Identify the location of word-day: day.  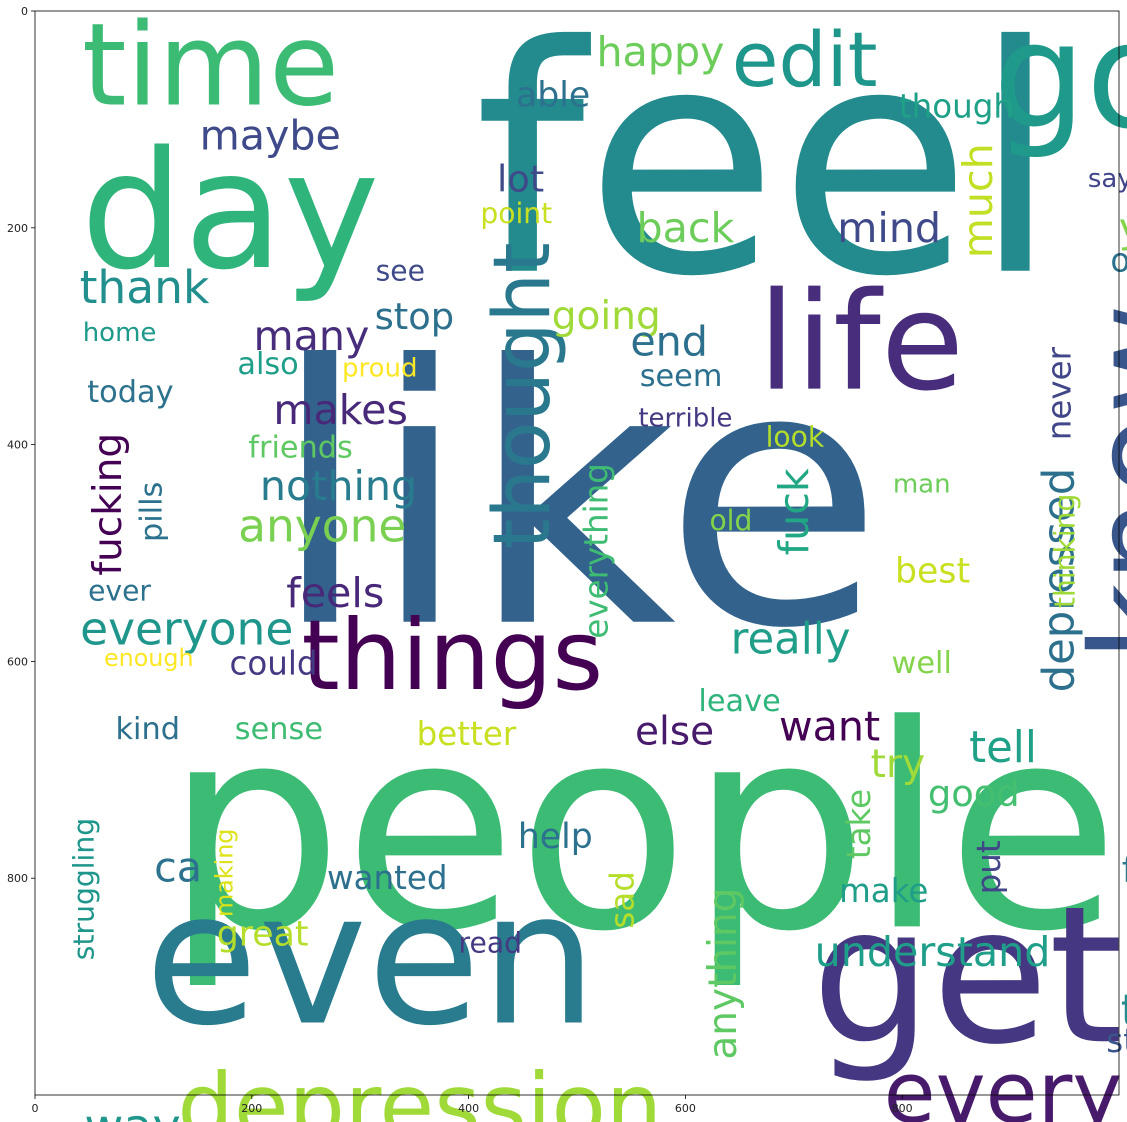
(230, 211).